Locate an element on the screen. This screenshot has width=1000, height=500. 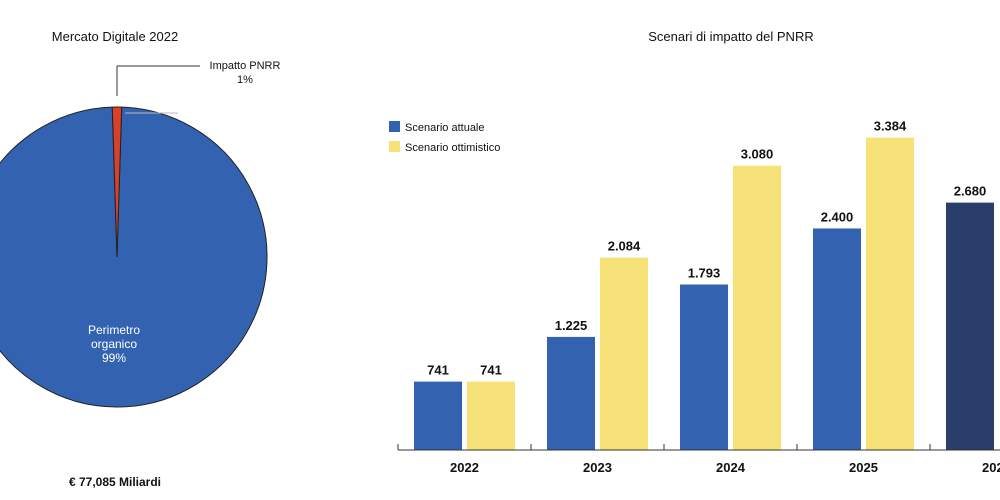
x-tick-label-2022: 2022 is located at coordinates (464, 467).